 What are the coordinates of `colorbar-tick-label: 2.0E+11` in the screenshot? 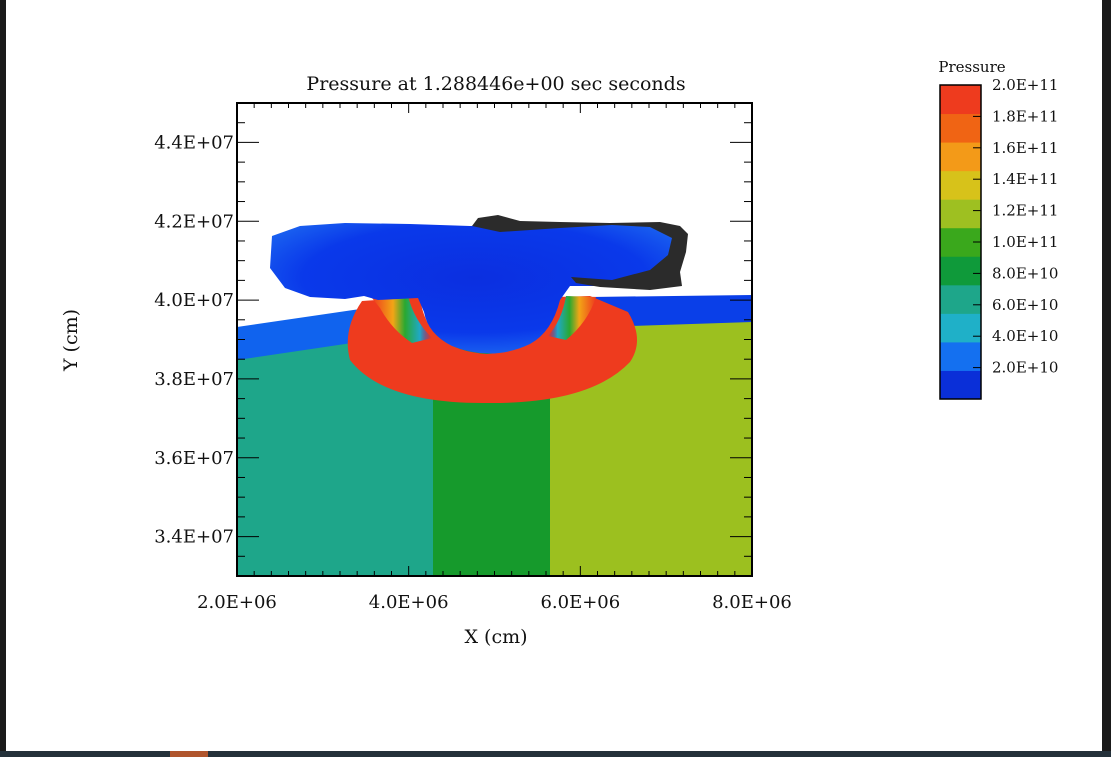 It's located at (1025, 85).